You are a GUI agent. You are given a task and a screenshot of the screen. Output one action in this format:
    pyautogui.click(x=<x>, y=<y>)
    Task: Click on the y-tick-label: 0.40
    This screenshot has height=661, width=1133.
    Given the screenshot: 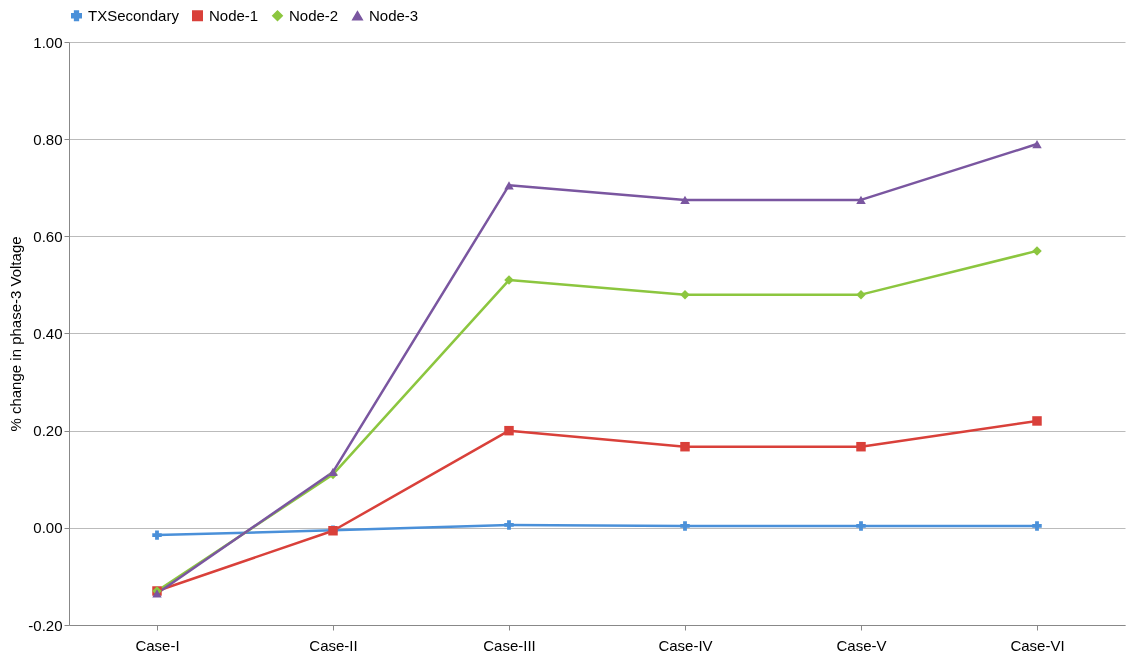 What is the action you would take?
    pyautogui.click(x=48, y=333)
    